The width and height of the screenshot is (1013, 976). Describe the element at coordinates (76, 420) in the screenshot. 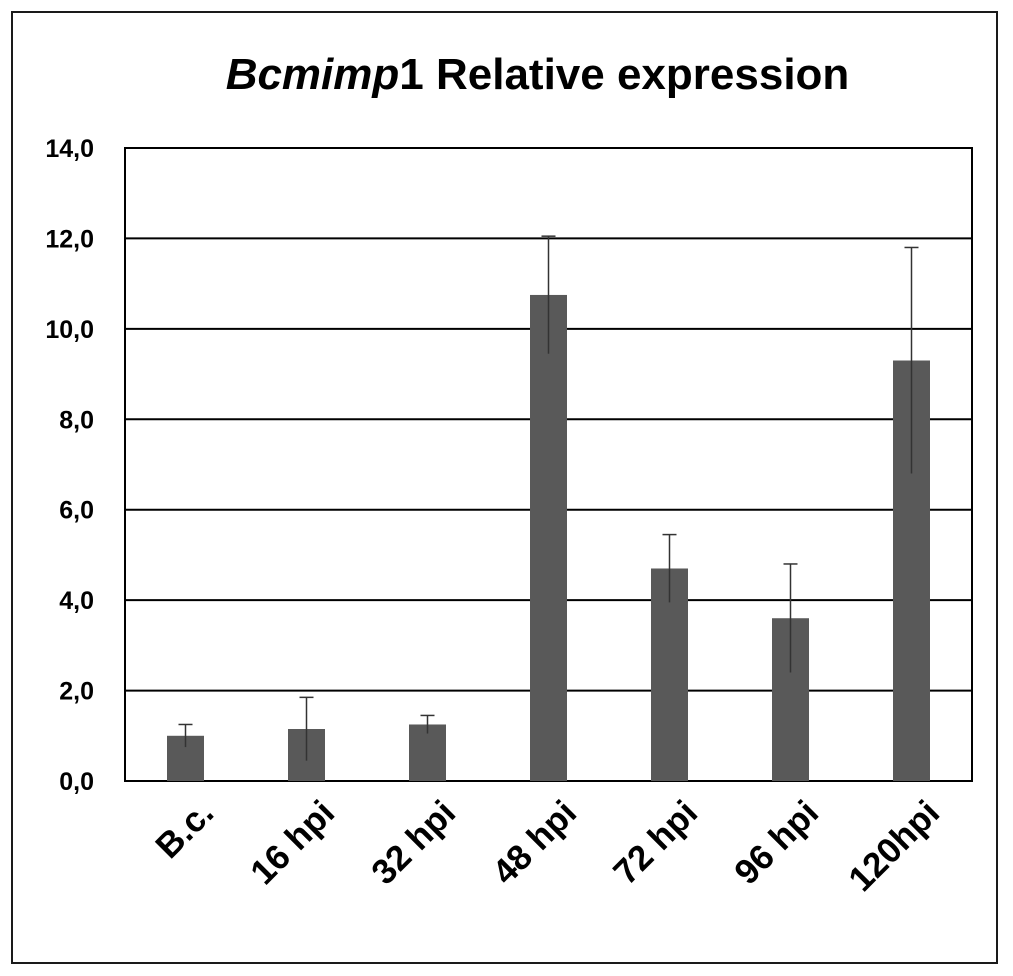

I see `y-tick-label: 8,0` at that location.